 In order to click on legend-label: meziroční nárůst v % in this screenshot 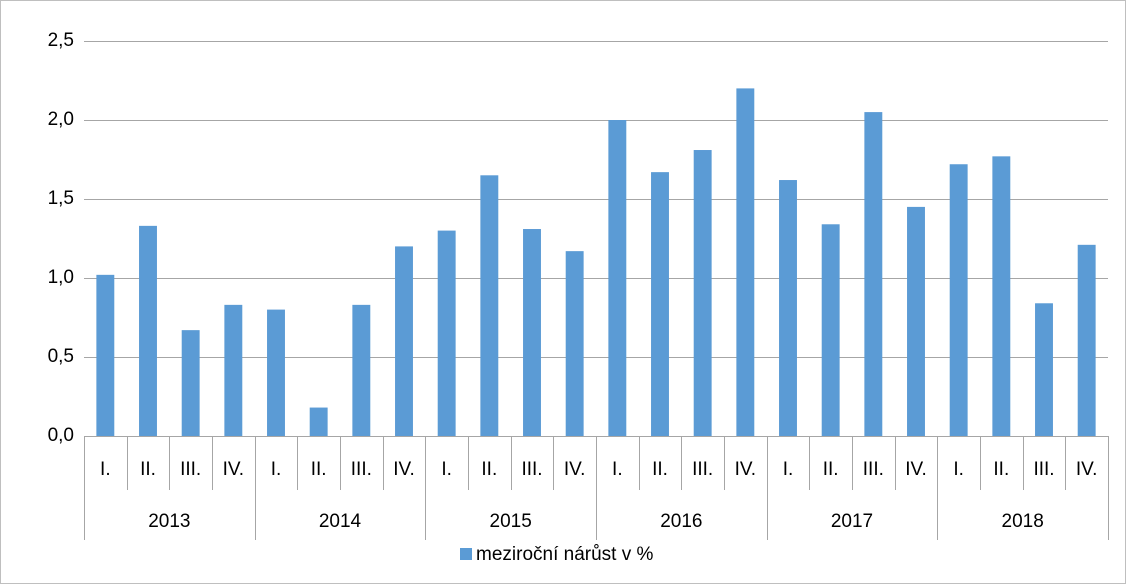, I will do `click(564, 554)`.